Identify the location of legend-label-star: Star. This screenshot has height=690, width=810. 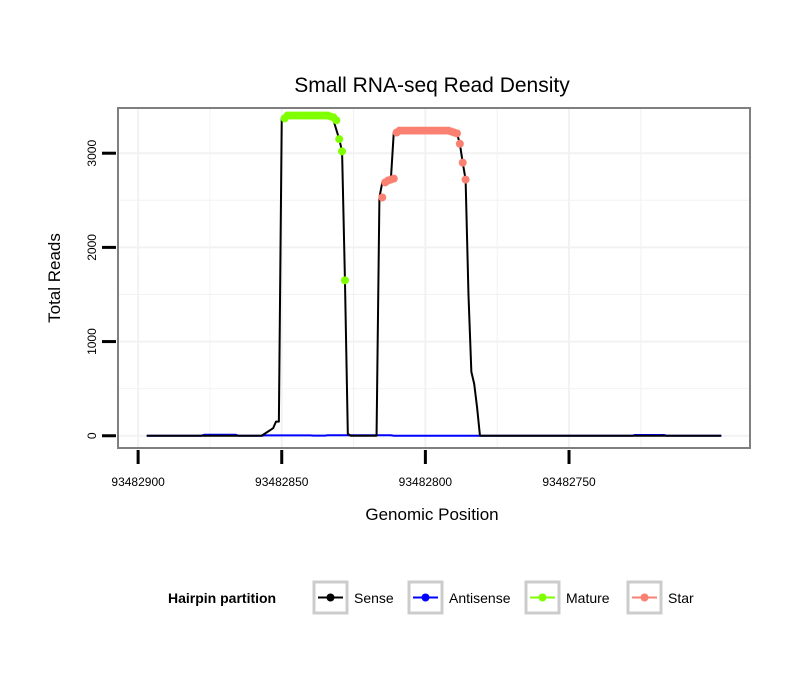
(681, 598).